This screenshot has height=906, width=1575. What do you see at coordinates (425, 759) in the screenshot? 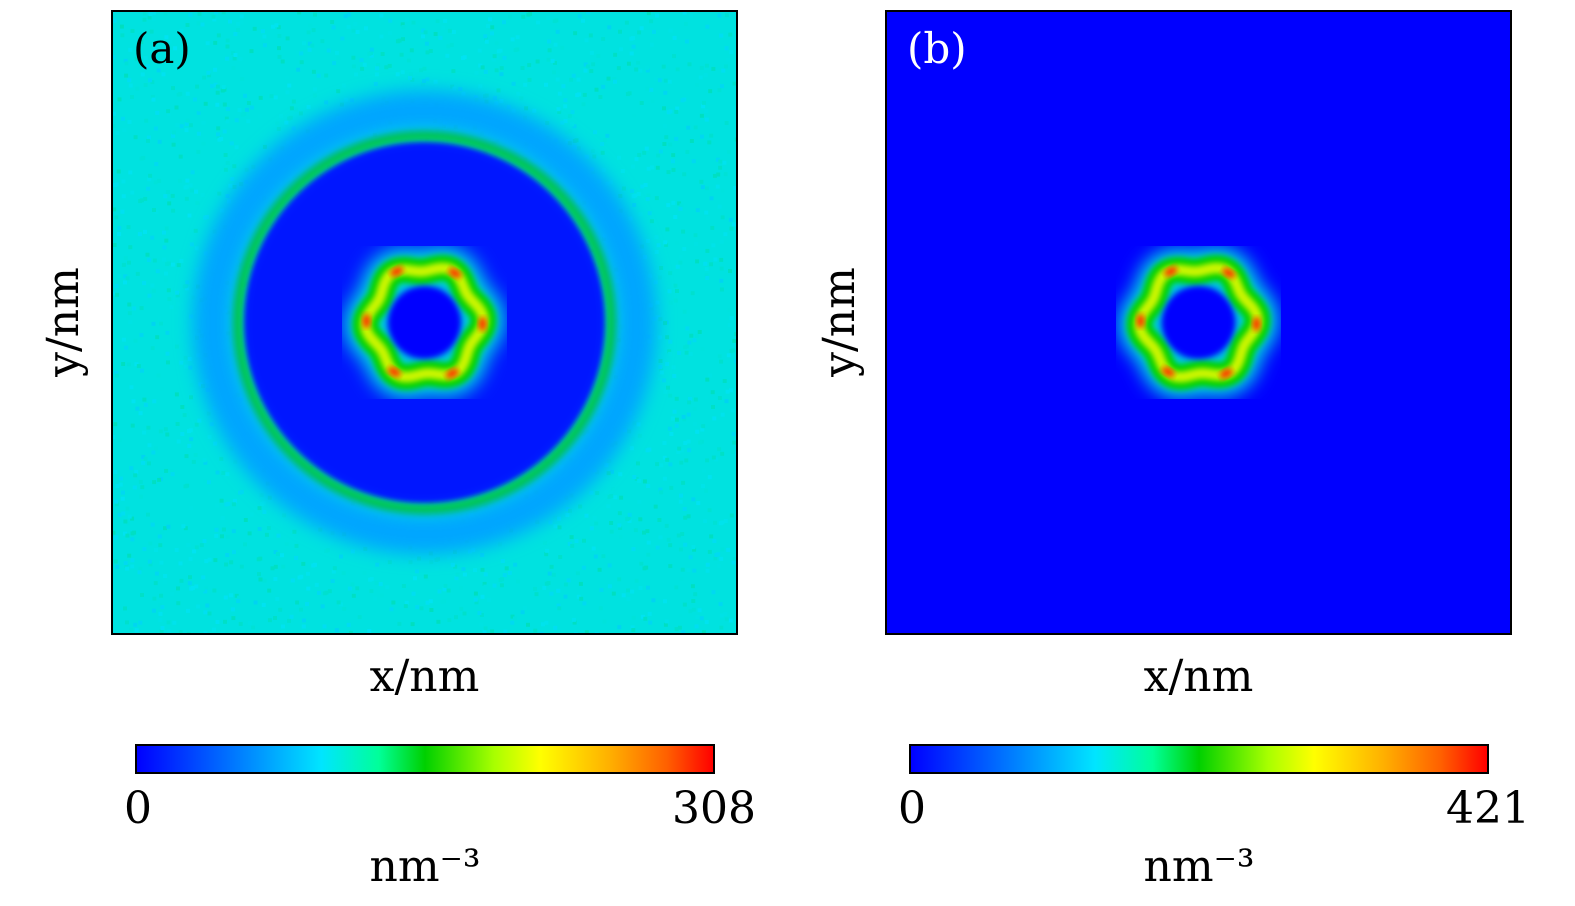
I see `colorbar-a` at bounding box center [425, 759].